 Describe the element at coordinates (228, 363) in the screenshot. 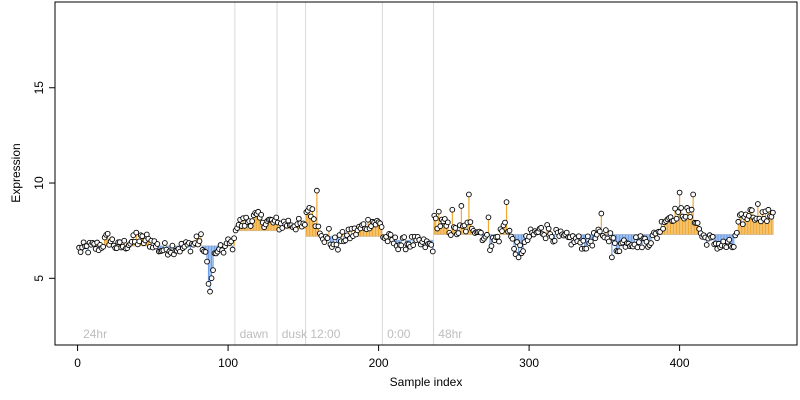

I see `x-tick-label: 100` at that location.